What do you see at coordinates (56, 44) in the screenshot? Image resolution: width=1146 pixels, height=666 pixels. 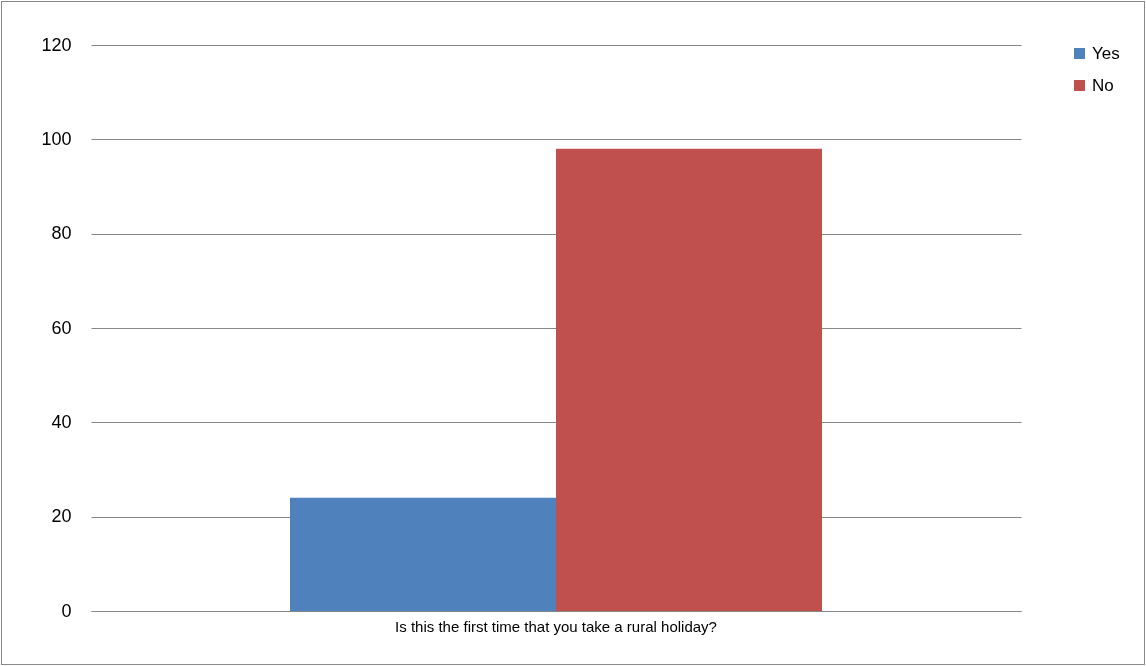 I see `y-tick-label: 120` at bounding box center [56, 44].